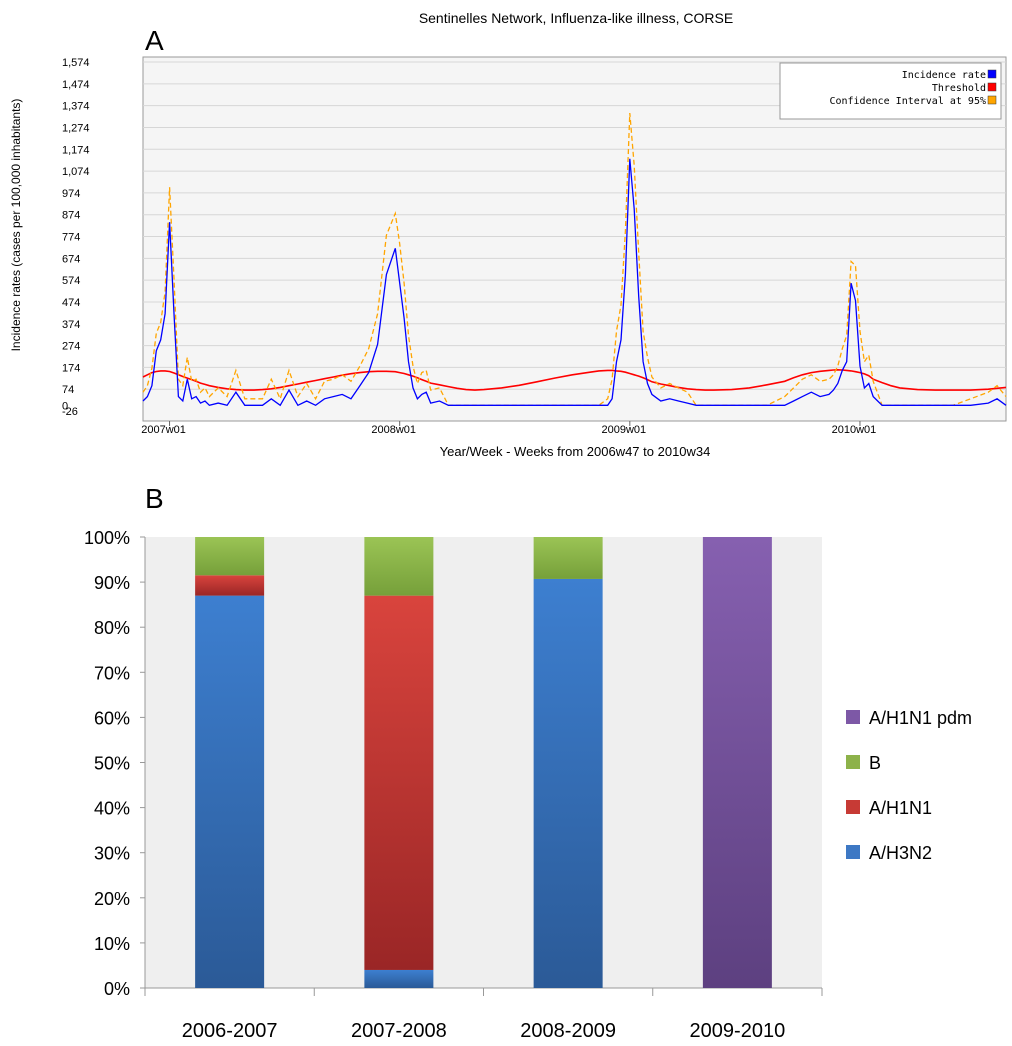 The image size is (1012, 1046). Describe the element at coordinates (112, 673) in the screenshot. I see `chart-b-y-tick-label: 70%` at that location.